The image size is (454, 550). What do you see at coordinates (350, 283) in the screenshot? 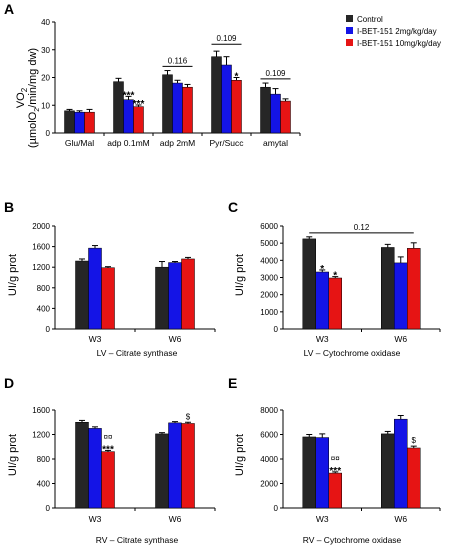
I see `panel-c: 0 1000 2000 3000 4000 5000 6000 W3 W6 * * 0.12` at bounding box center [350, 283].